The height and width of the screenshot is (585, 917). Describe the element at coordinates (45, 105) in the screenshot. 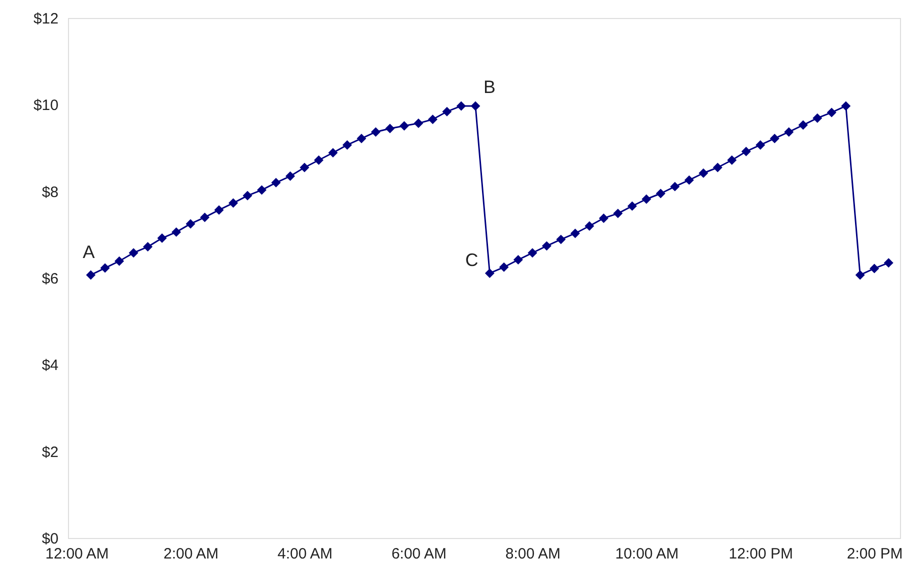

I see `y-tick-label: $10` at that location.